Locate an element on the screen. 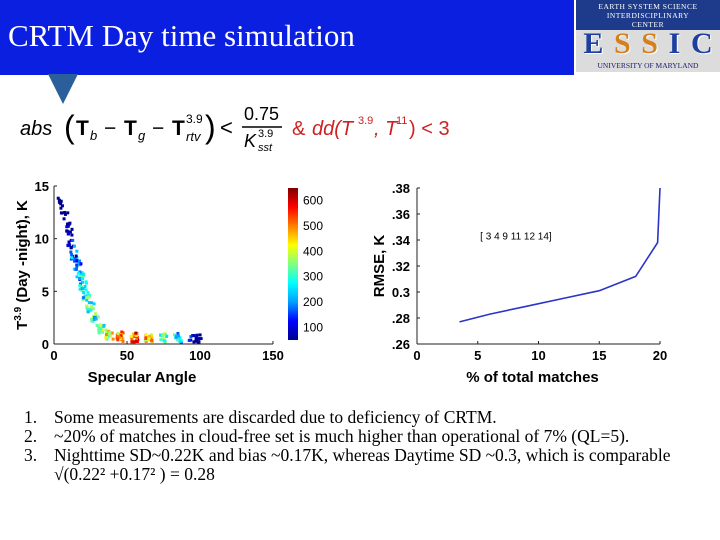 The height and width of the screenshot is (540, 720). formula-frac-num: 0.75 is located at coordinates (261, 114).